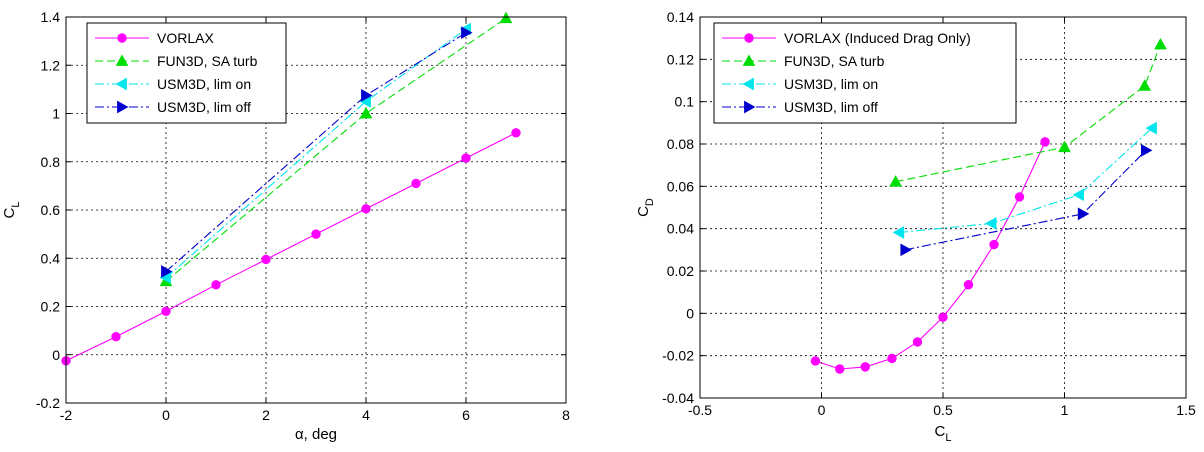 The image size is (1204, 452). I want to click on x-axis-label: α, deg, so click(316, 434).